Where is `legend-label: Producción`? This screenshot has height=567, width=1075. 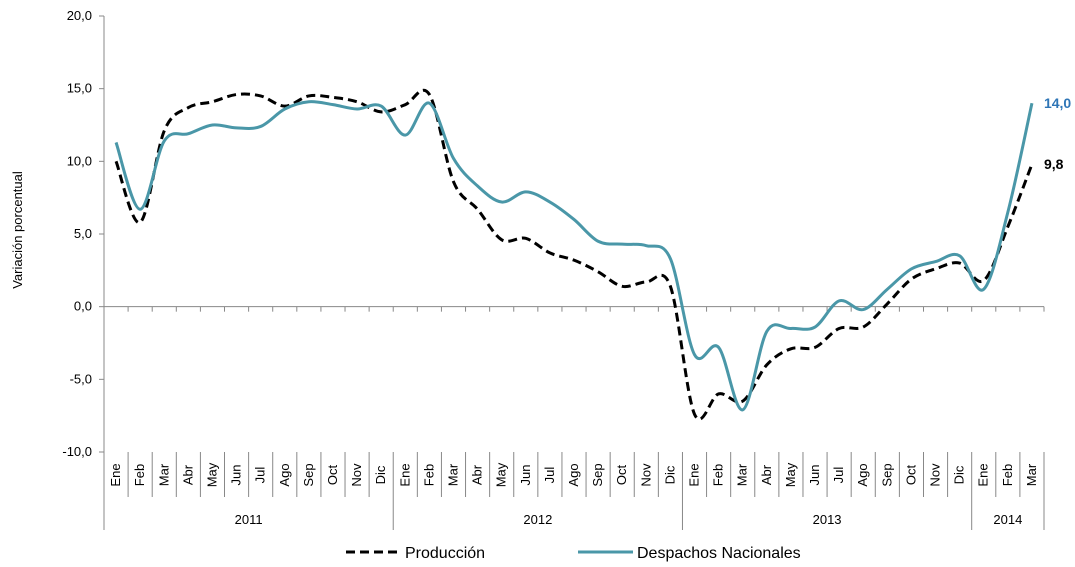 legend-label: Producción is located at coordinates (445, 553).